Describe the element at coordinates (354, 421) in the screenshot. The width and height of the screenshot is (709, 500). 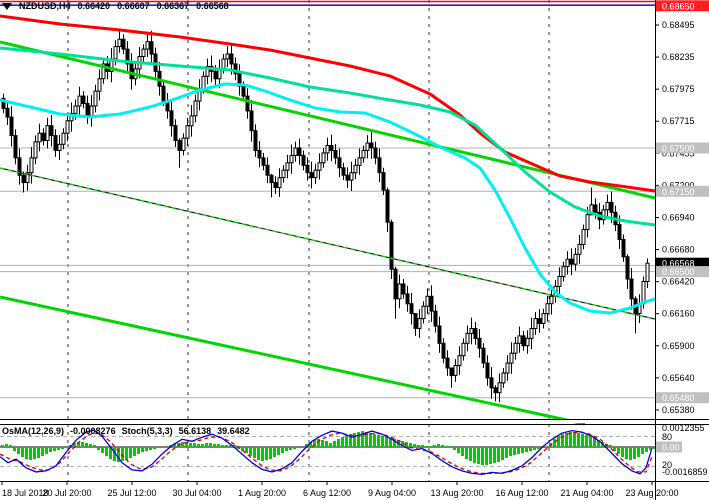
I see `window-splitter` at that location.